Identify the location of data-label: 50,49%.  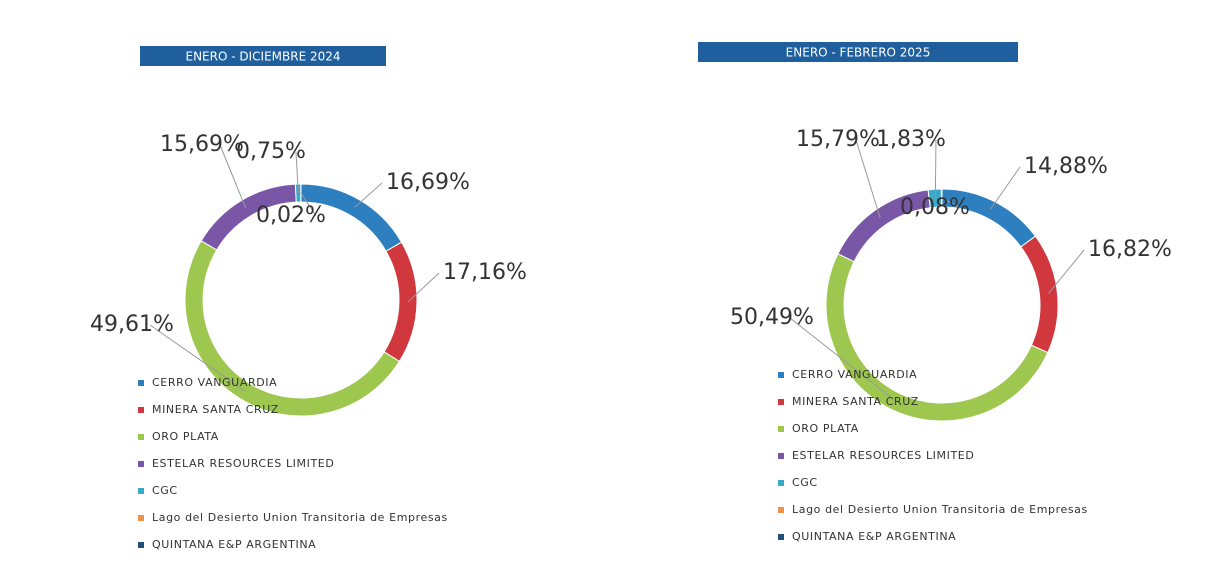
(772, 317).